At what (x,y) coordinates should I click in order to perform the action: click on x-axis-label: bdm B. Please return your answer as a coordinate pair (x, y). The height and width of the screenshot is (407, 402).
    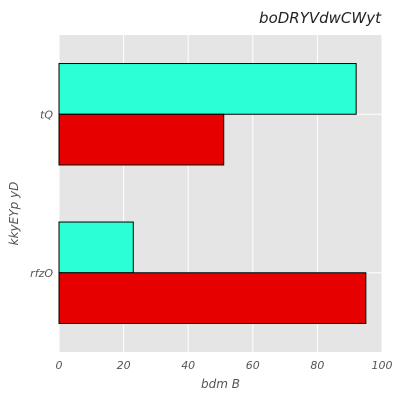
    Looking at the image, I should click on (220, 384).